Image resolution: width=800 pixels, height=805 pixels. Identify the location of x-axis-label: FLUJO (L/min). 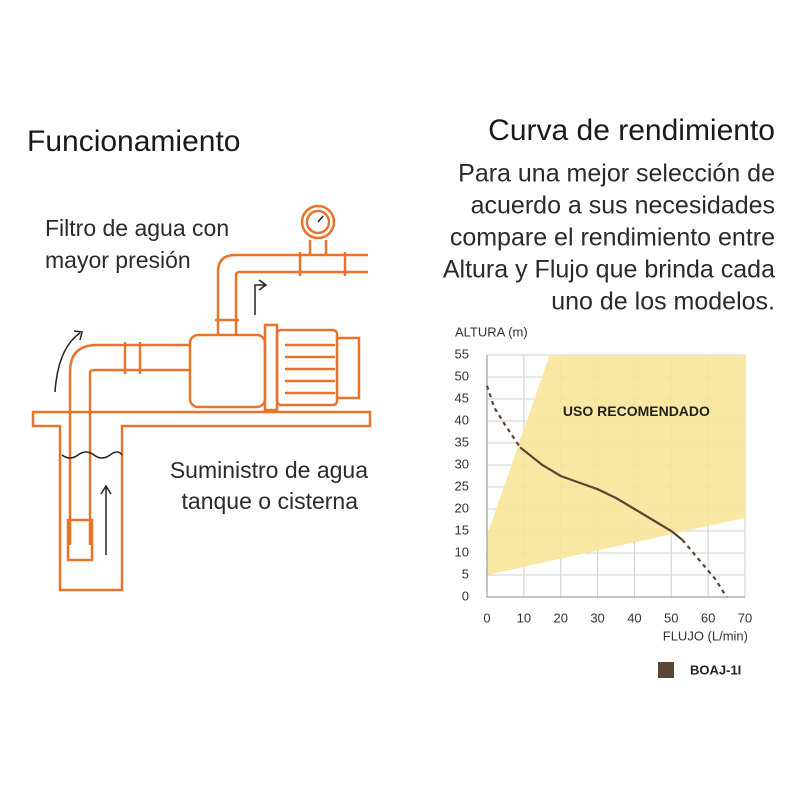
(705, 635).